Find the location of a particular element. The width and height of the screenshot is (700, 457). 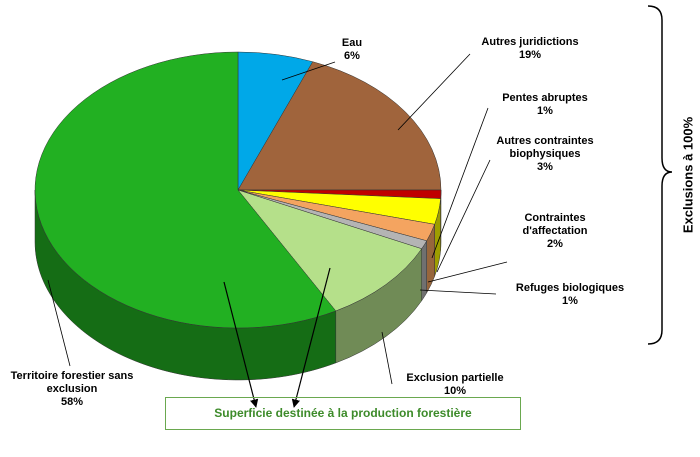

label-name: Contraintes d'affectation is located at coordinates (555, 224).